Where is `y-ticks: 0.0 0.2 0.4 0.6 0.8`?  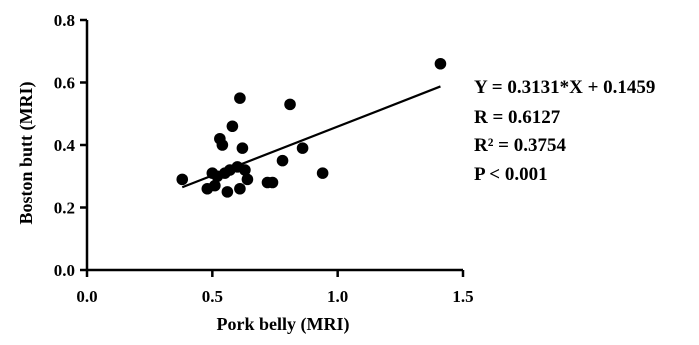 y-ticks: 0.0 0.2 0.4 0.6 0.8 is located at coordinates (70, 145).